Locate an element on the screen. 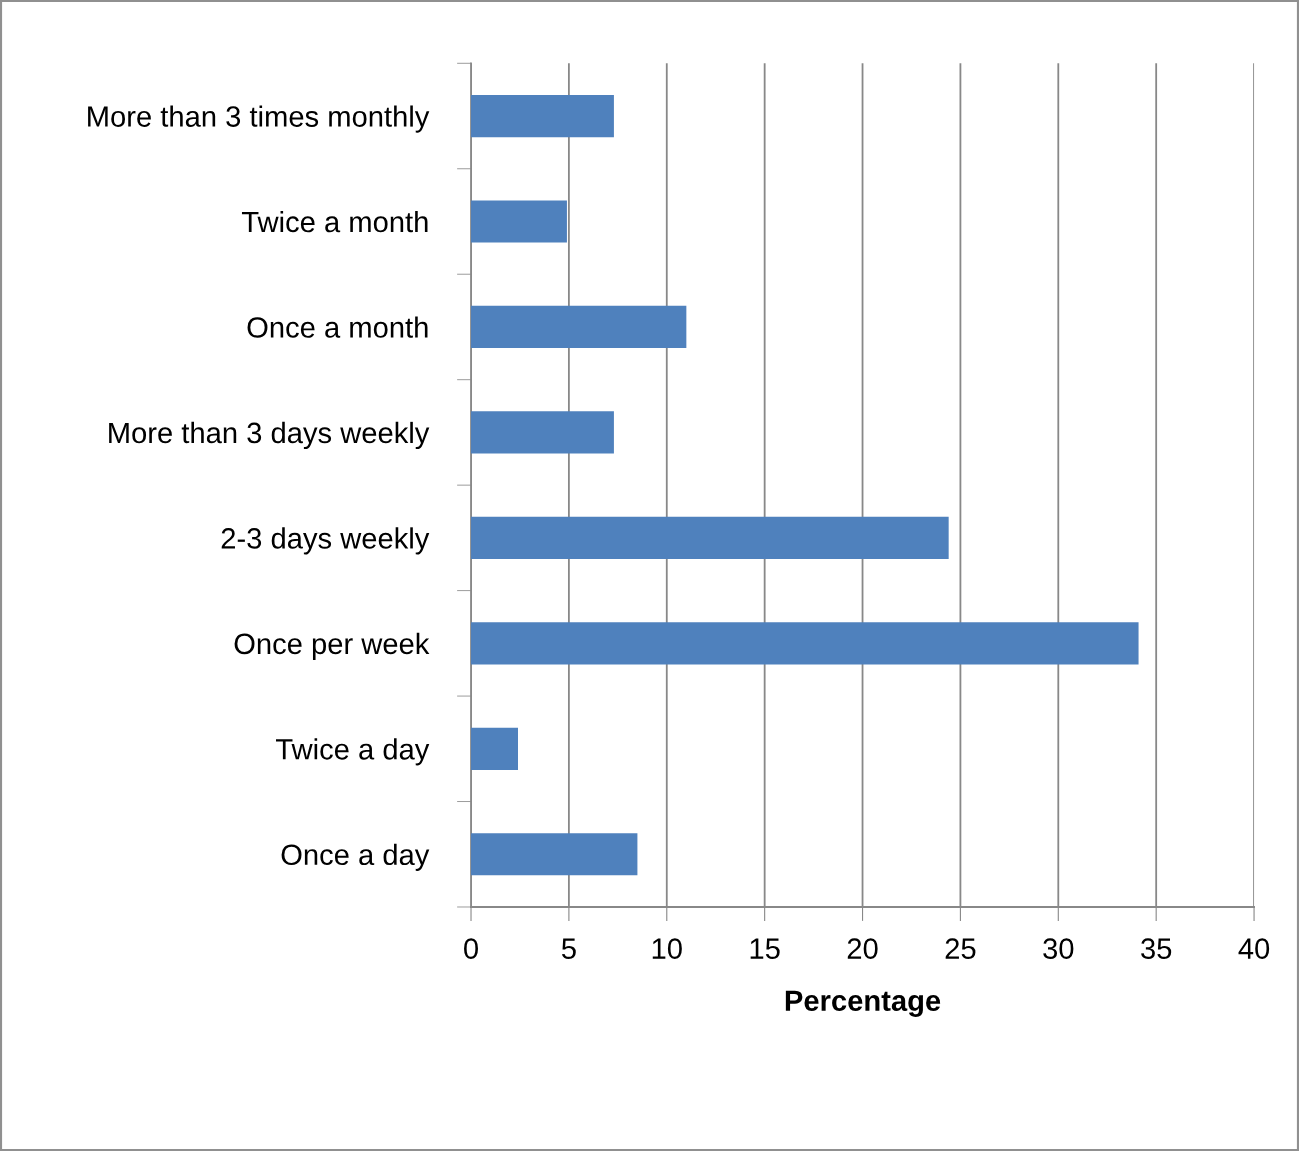 This screenshot has width=1299, height=1151. x-tick-label: 10 is located at coordinates (667, 948).